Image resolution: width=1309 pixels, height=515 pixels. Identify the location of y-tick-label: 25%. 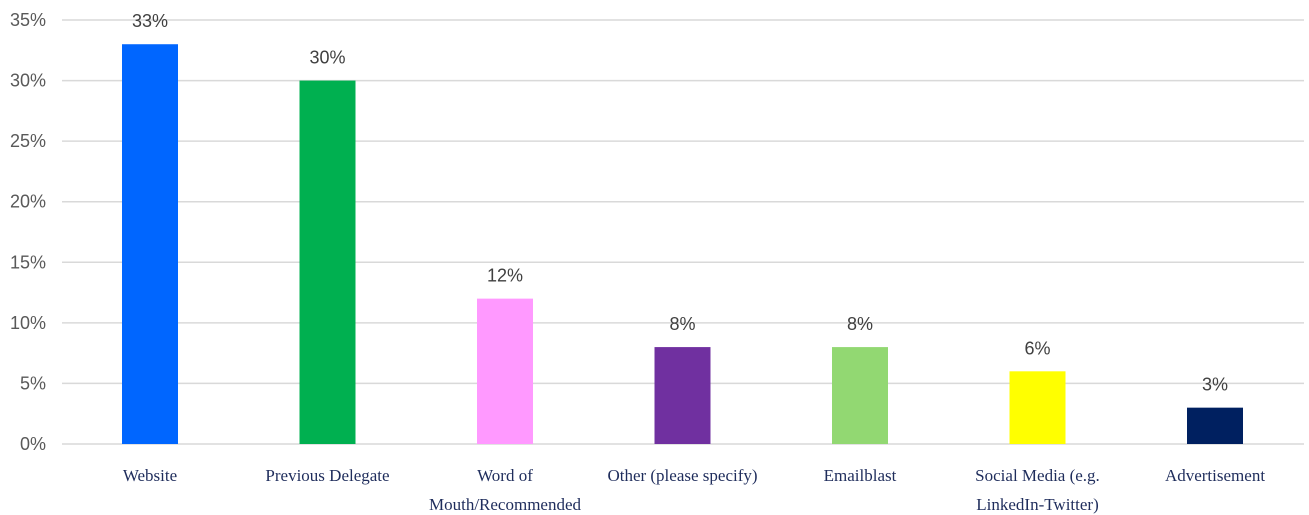
(28, 141).